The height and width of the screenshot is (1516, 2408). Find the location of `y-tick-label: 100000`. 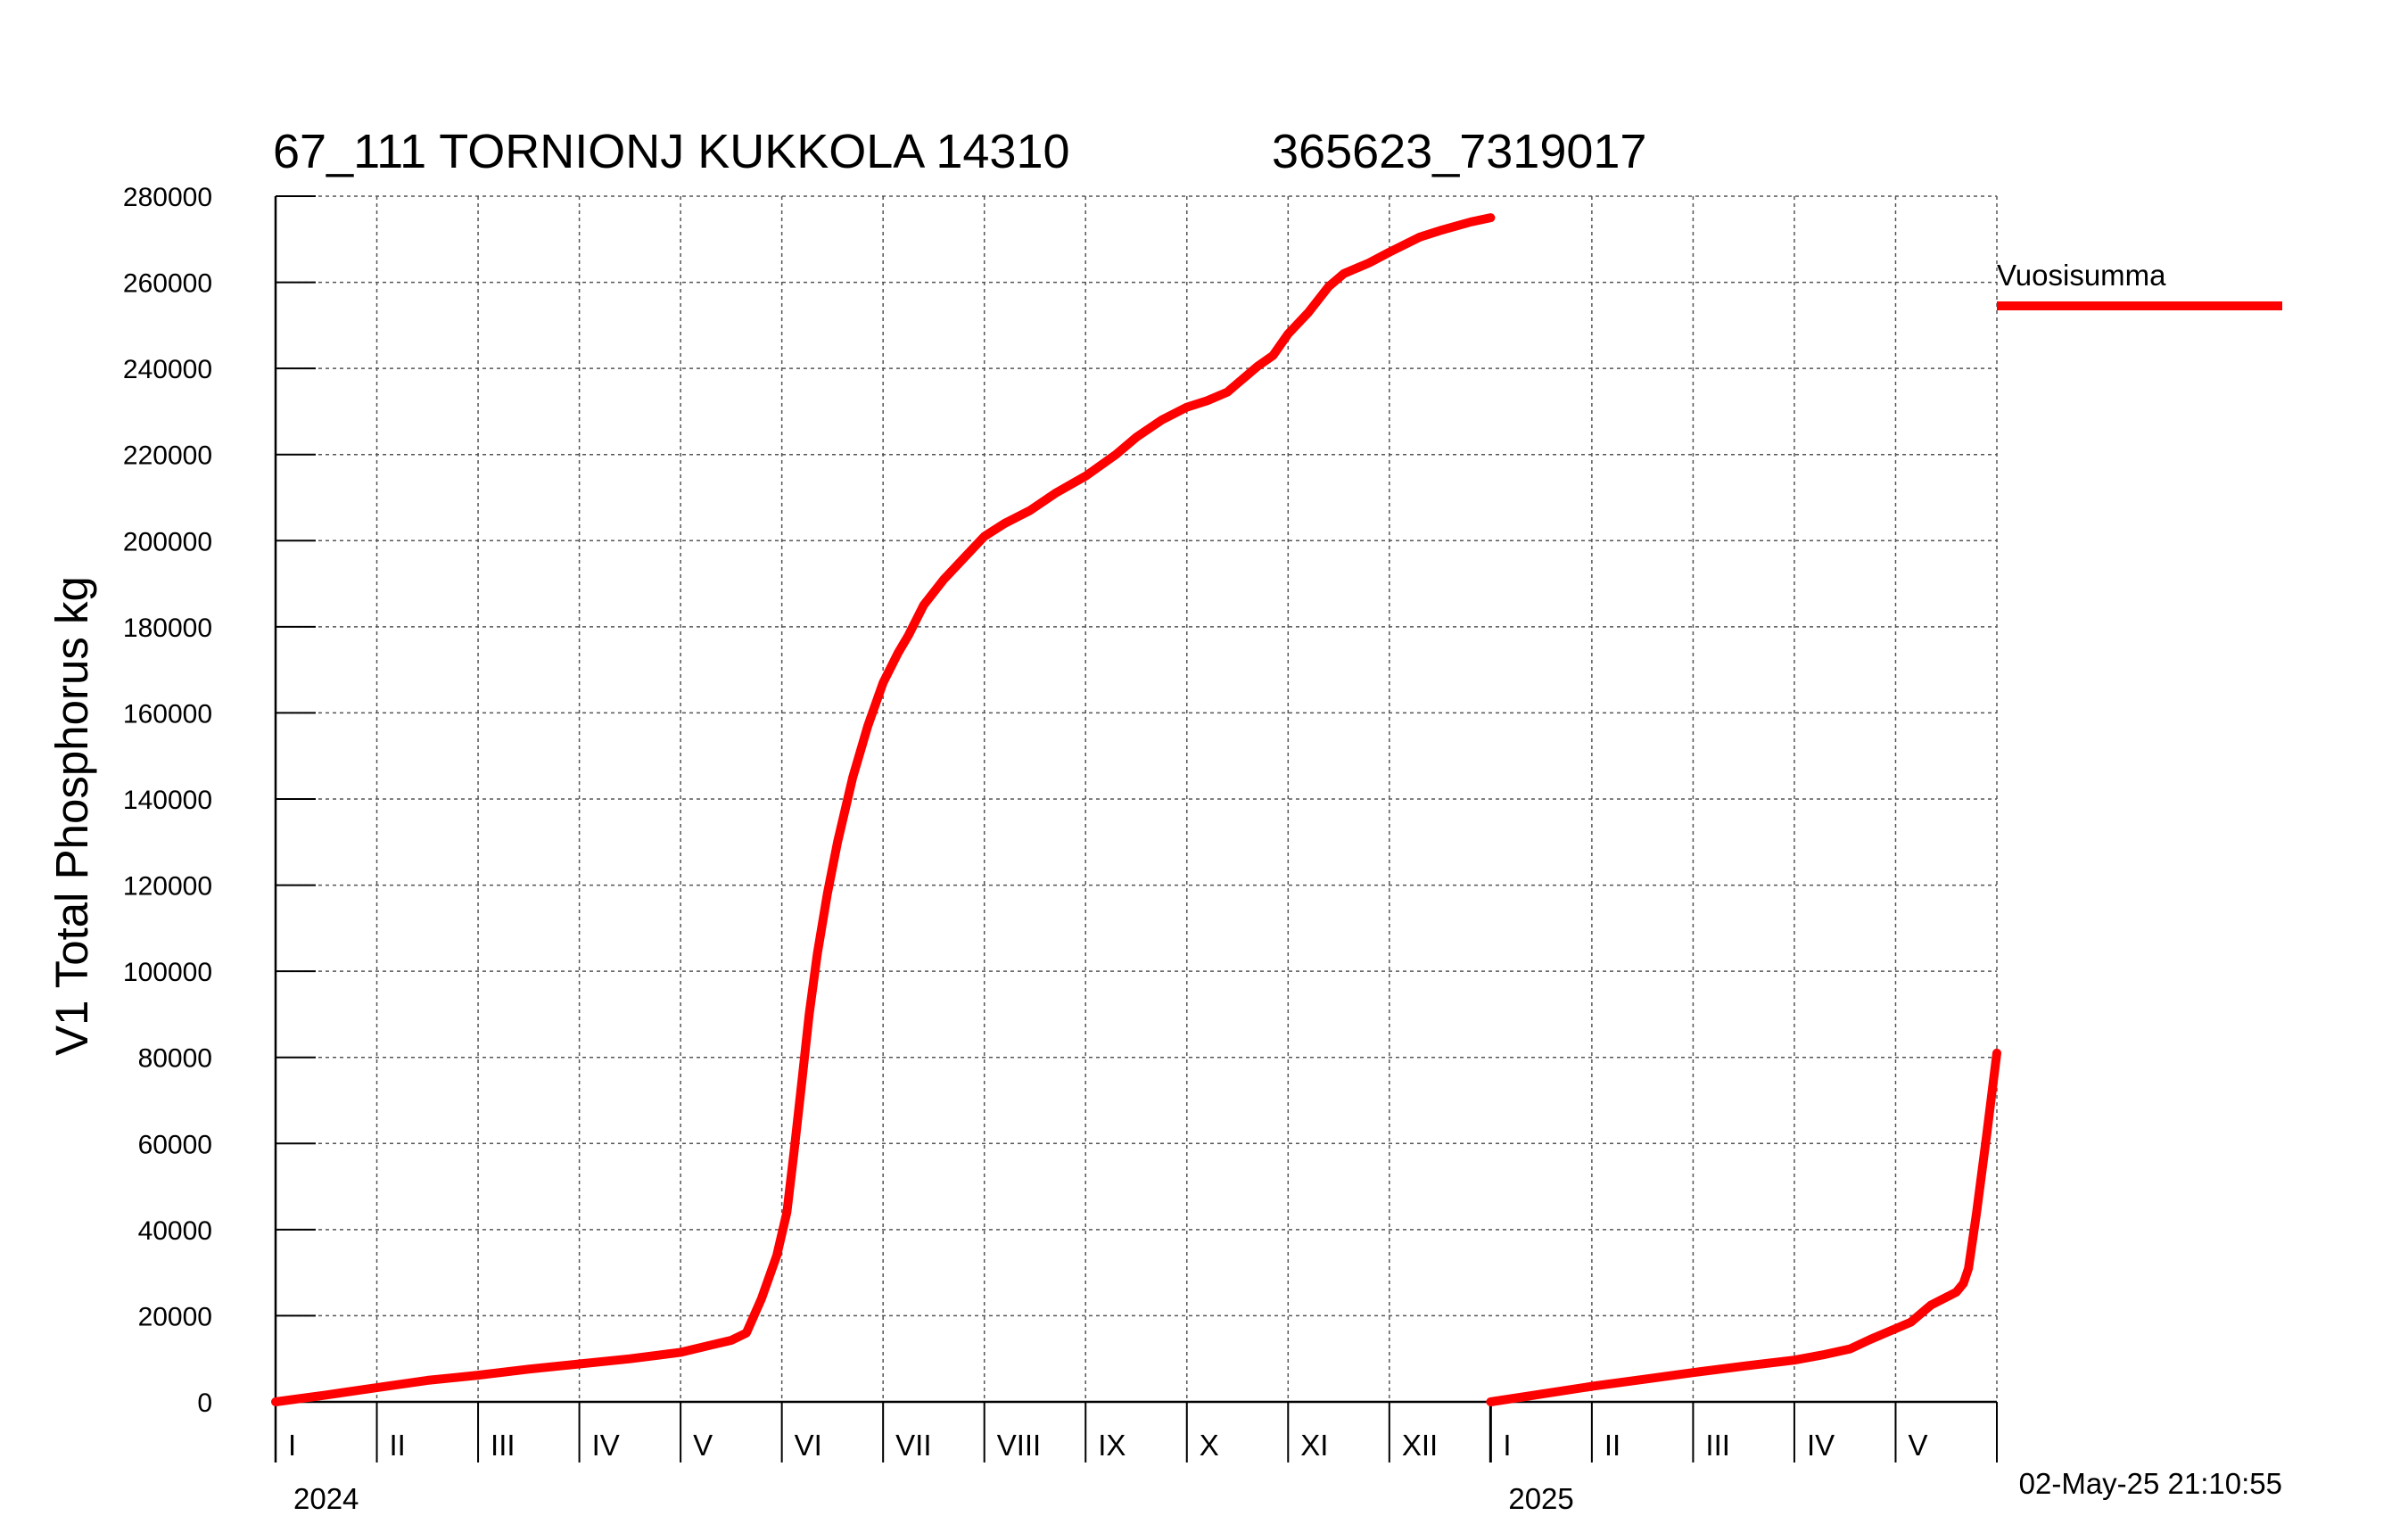

y-tick-label: 100000 is located at coordinates (167, 972).